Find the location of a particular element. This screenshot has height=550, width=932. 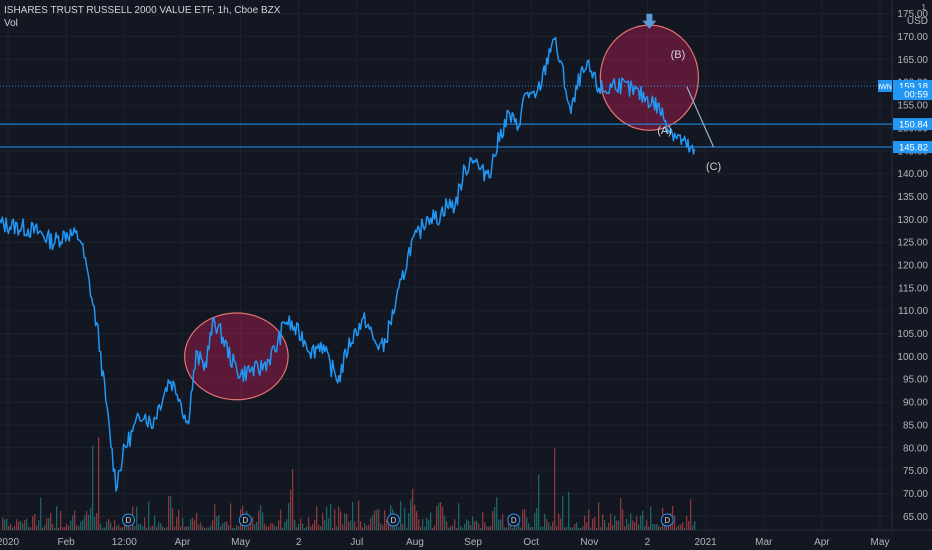

price-axis-tag-label: 00:59 is located at coordinates (916, 95).